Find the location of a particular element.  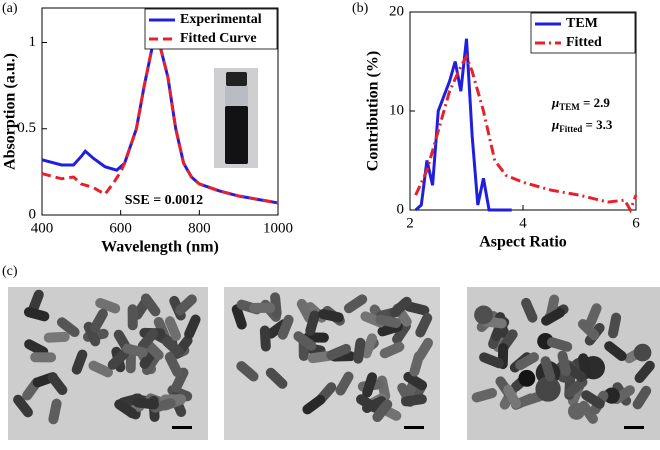

x-axis-label: Aspect Ratio is located at coordinates (523, 242).